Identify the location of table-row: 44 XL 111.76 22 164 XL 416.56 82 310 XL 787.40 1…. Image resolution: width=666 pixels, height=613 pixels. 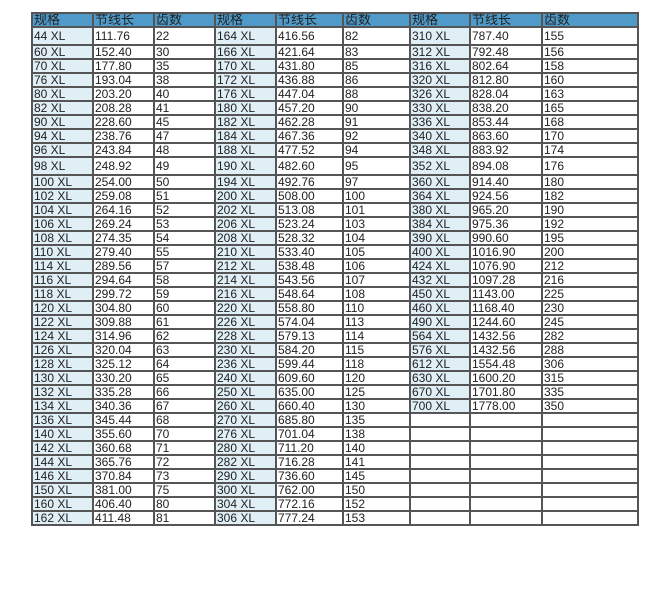
(335, 36).